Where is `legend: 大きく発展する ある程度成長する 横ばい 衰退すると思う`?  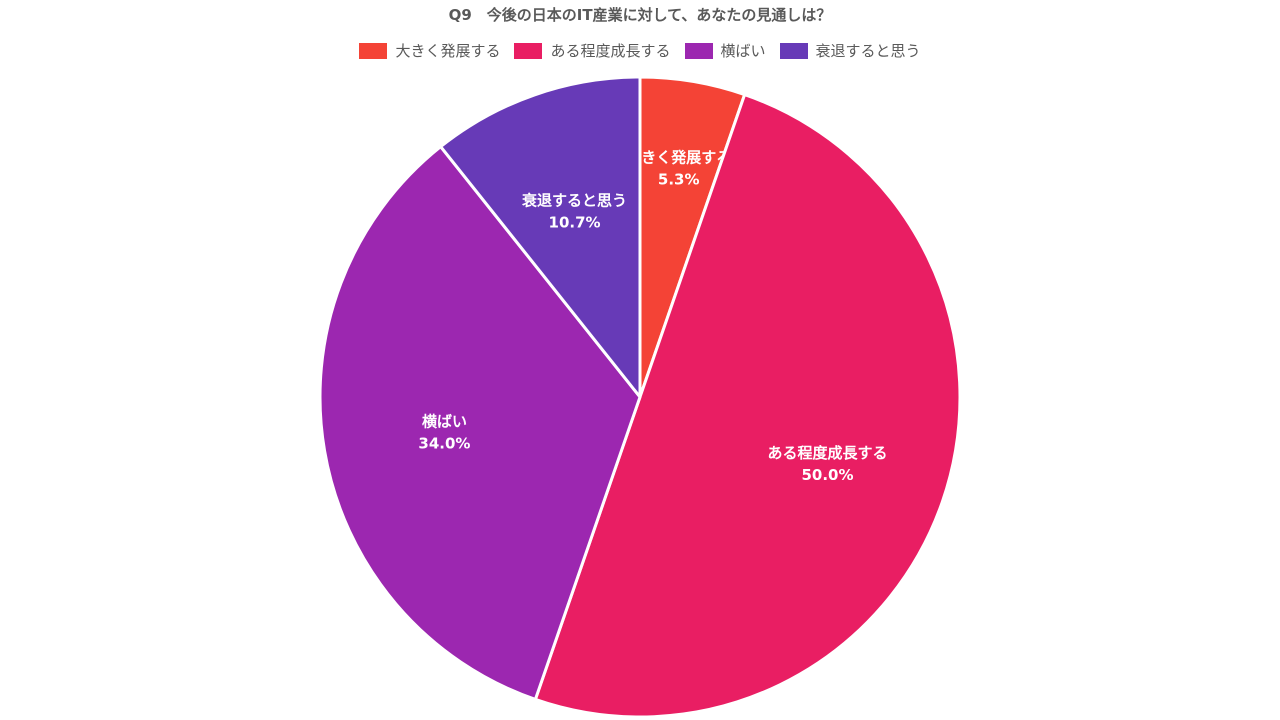
legend: 大きく発展する ある程度成長する 横ばい 衰退すると思う is located at coordinates (640, 50).